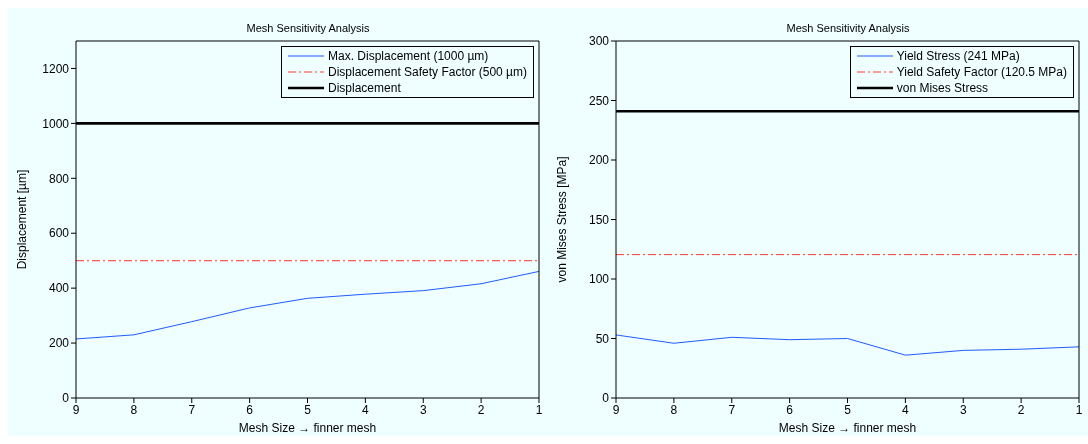  What do you see at coordinates (599, 41) in the screenshot?
I see `y-tick-label: 300` at bounding box center [599, 41].